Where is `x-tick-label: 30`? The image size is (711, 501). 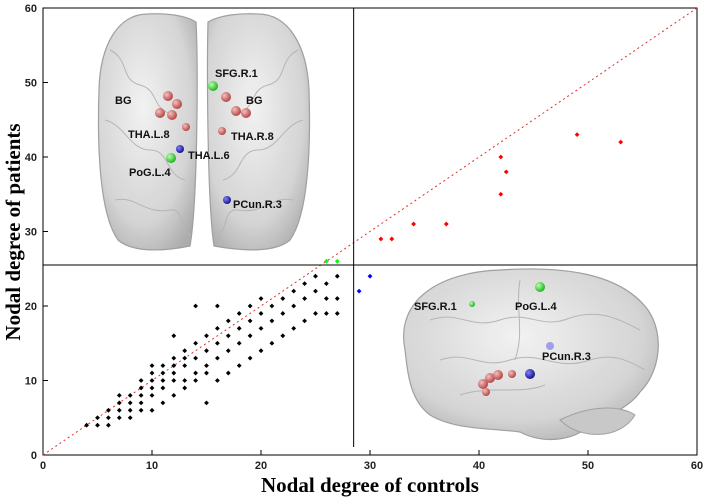
x-tick-label: 30 is located at coordinates (370, 466).